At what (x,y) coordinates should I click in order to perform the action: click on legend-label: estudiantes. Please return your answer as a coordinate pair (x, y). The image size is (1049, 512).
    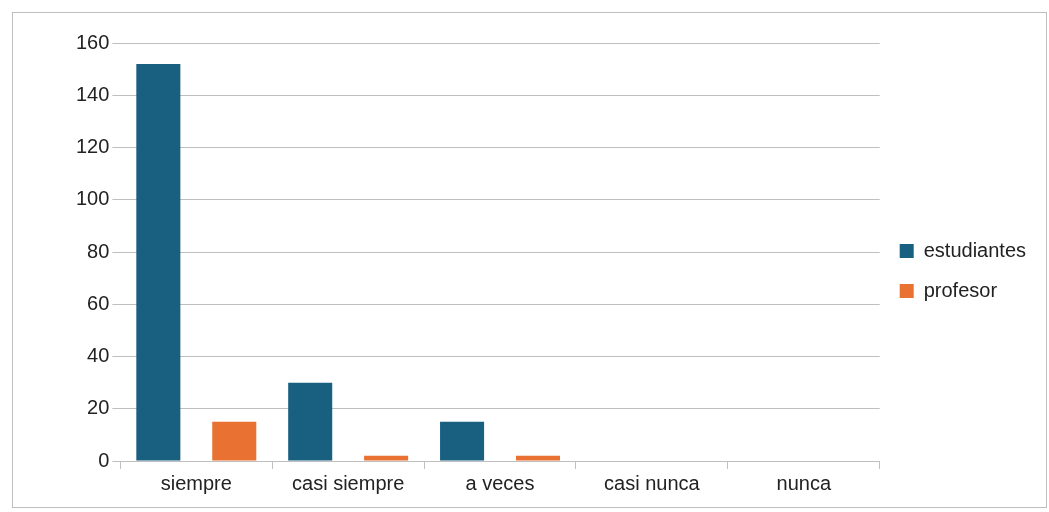
    Looking at the image, I should click on (974, 249).